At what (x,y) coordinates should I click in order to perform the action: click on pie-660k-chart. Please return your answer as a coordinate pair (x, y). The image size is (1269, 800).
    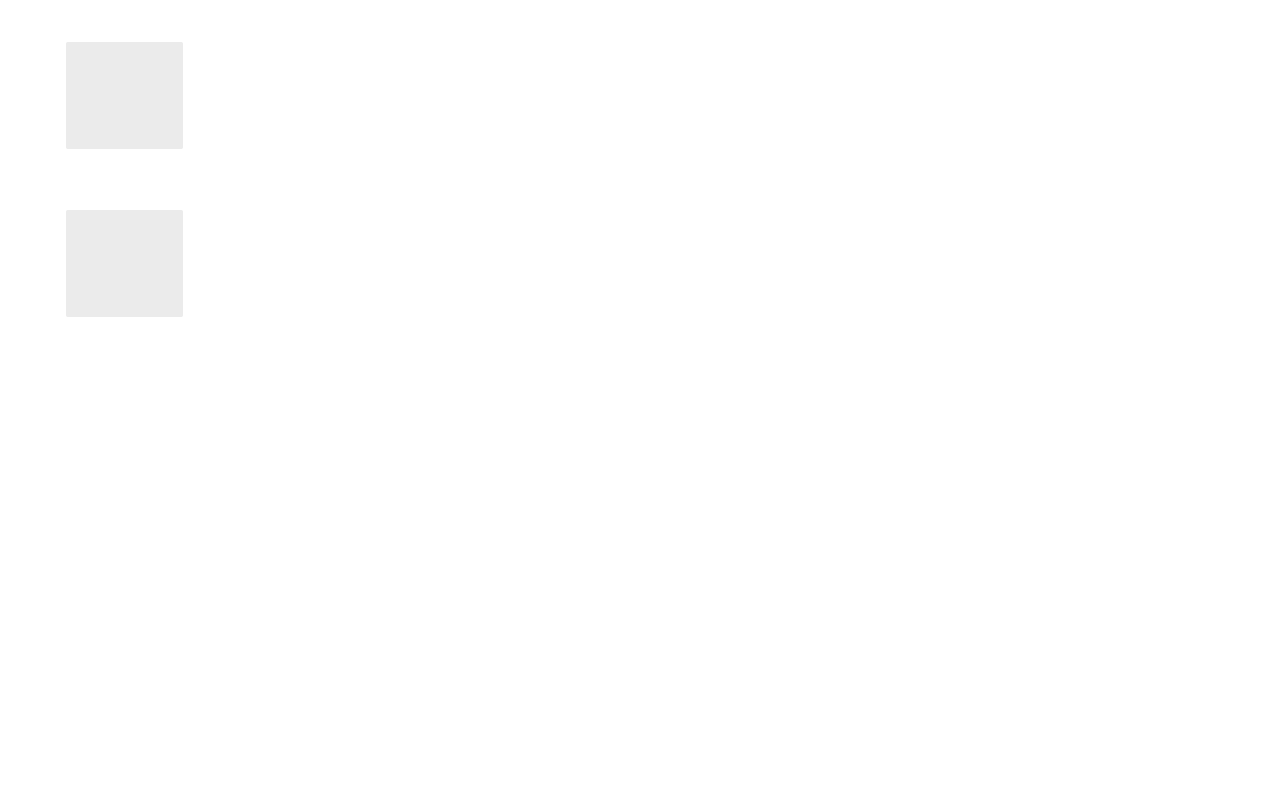
    Looking at the image, I should click on (124, 263).